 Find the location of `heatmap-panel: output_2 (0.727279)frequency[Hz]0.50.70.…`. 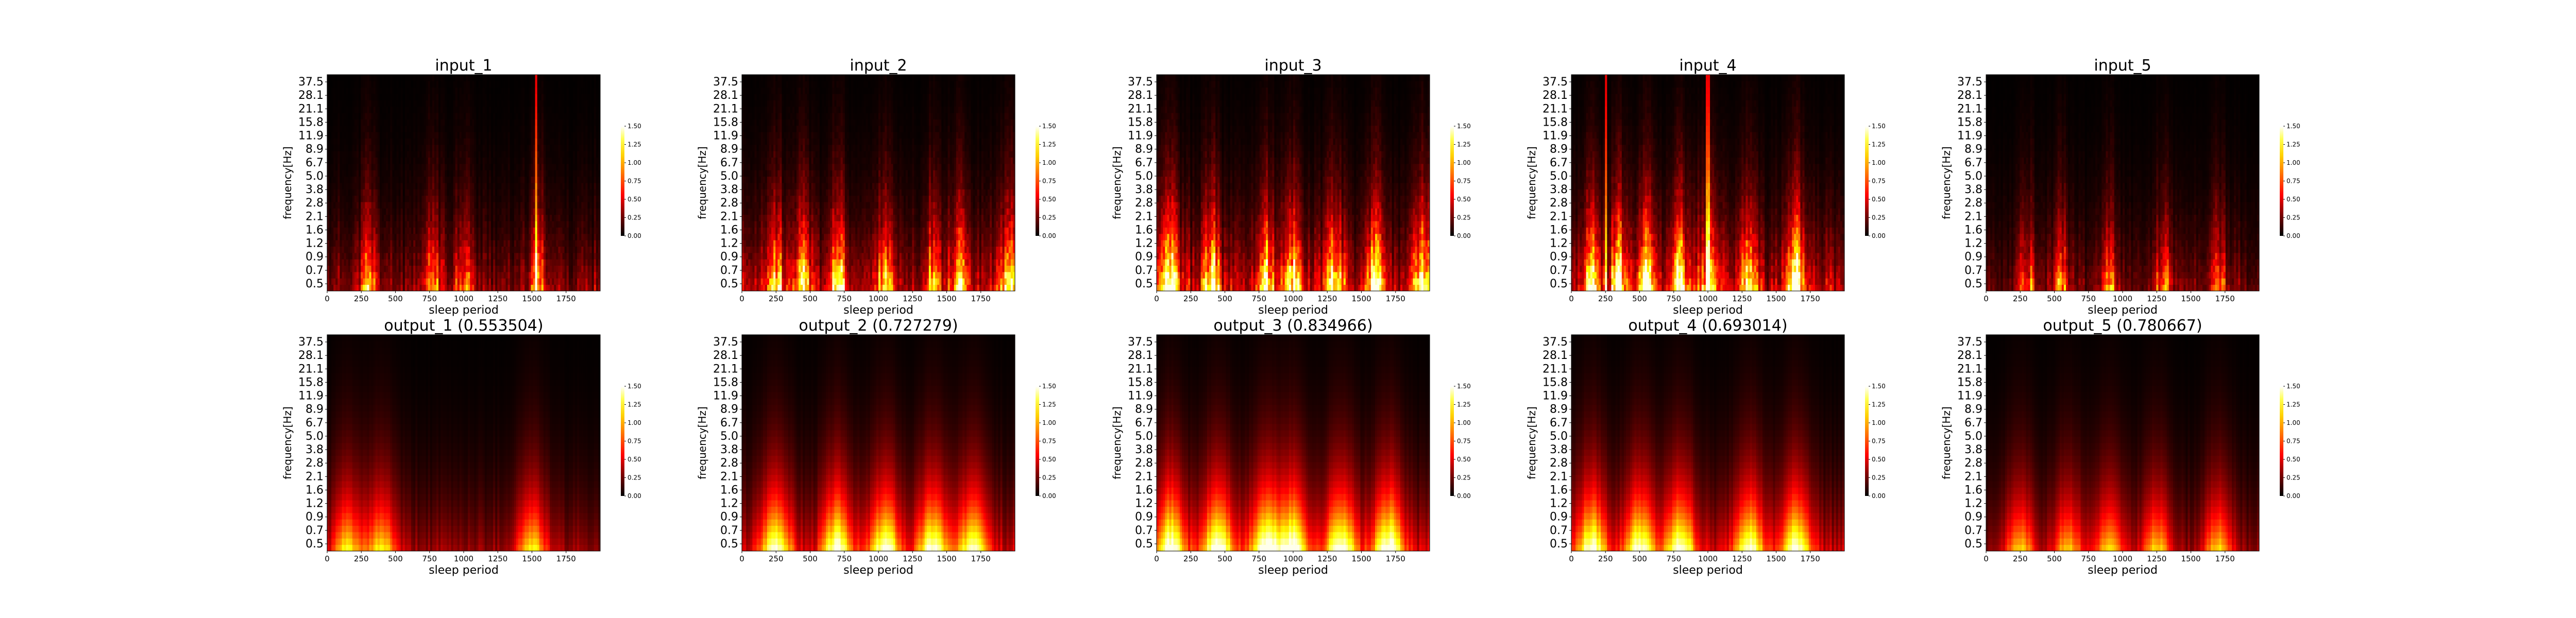

heatmap-panel: output_2 (0.727279)frequency[Hz]0.50.70.… is located at coordinates (876, 447).